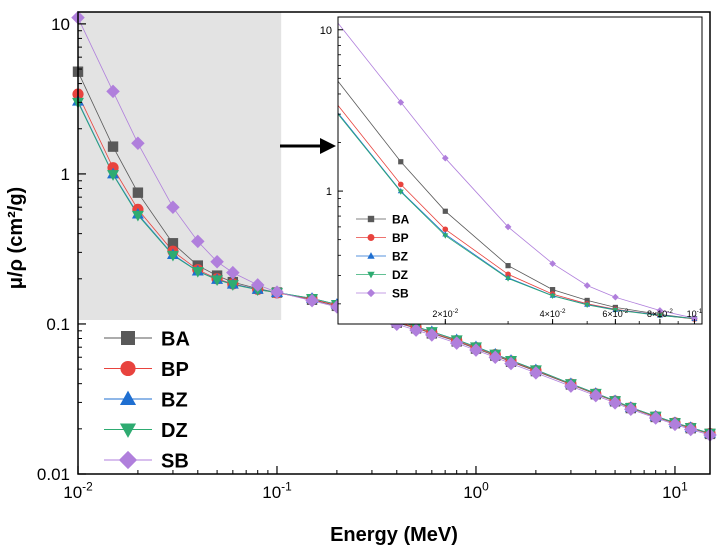 This screenshot has width=724, height=550. I want to click on legend-marker-ba, so click(128, 338).